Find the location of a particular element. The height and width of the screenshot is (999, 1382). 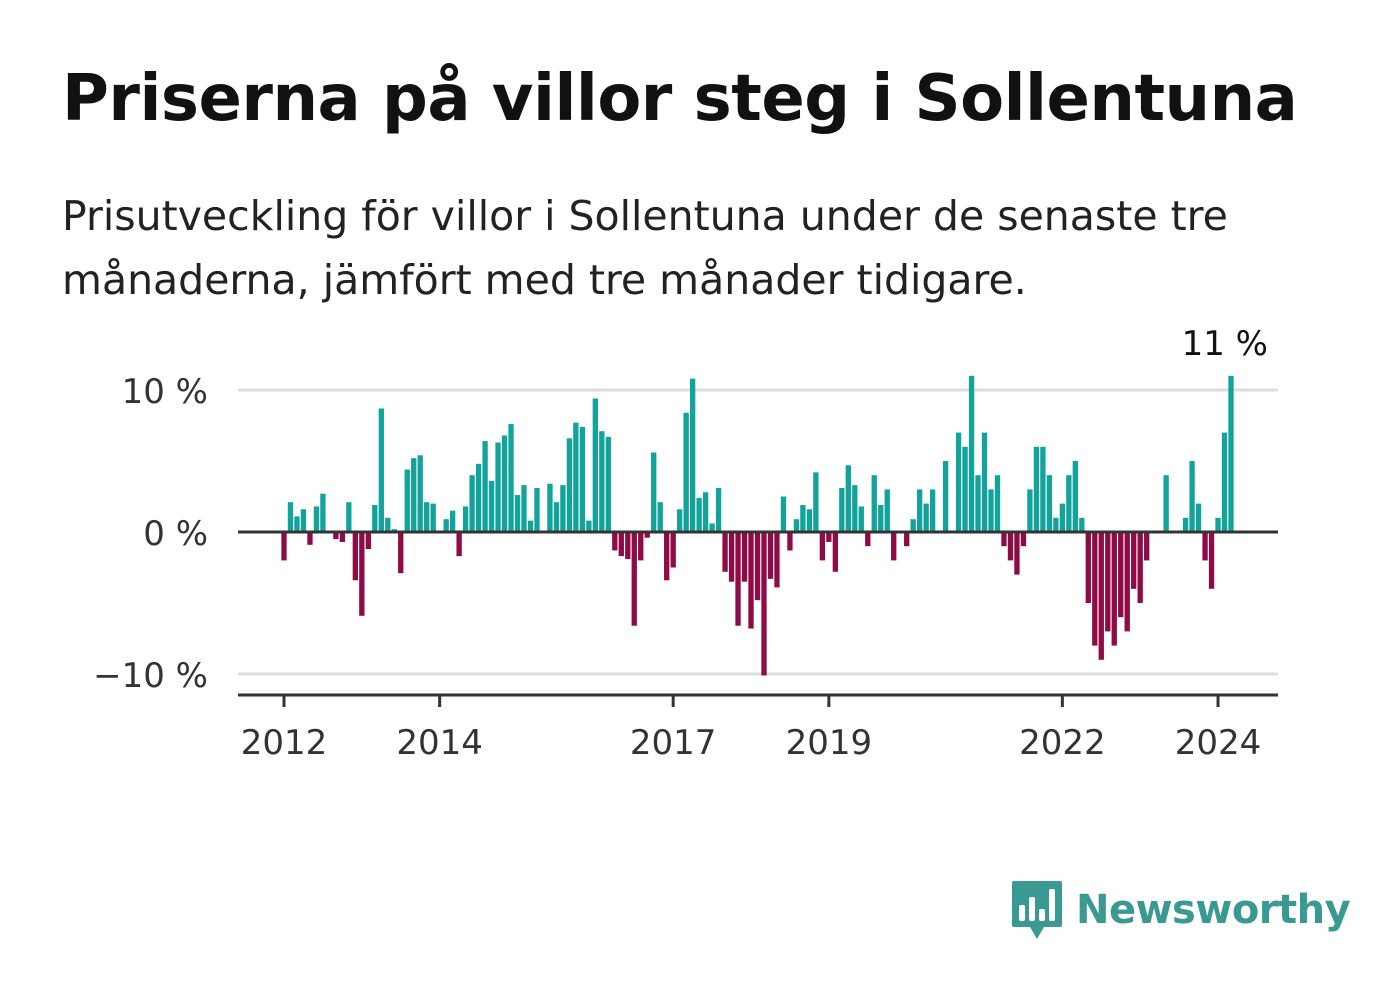

y-tick-label: 0 % is located at coordinates (175, 534).